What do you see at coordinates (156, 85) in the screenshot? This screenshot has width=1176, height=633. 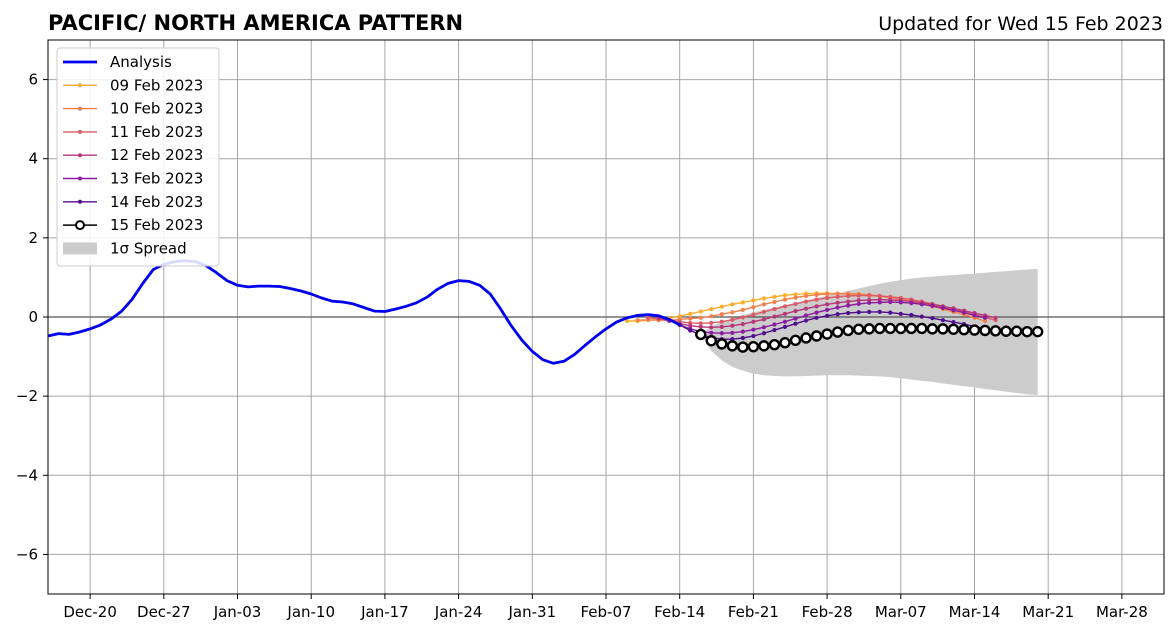 I see `legend-label: 09 Feb 2023` at bounding box center [156, 85].